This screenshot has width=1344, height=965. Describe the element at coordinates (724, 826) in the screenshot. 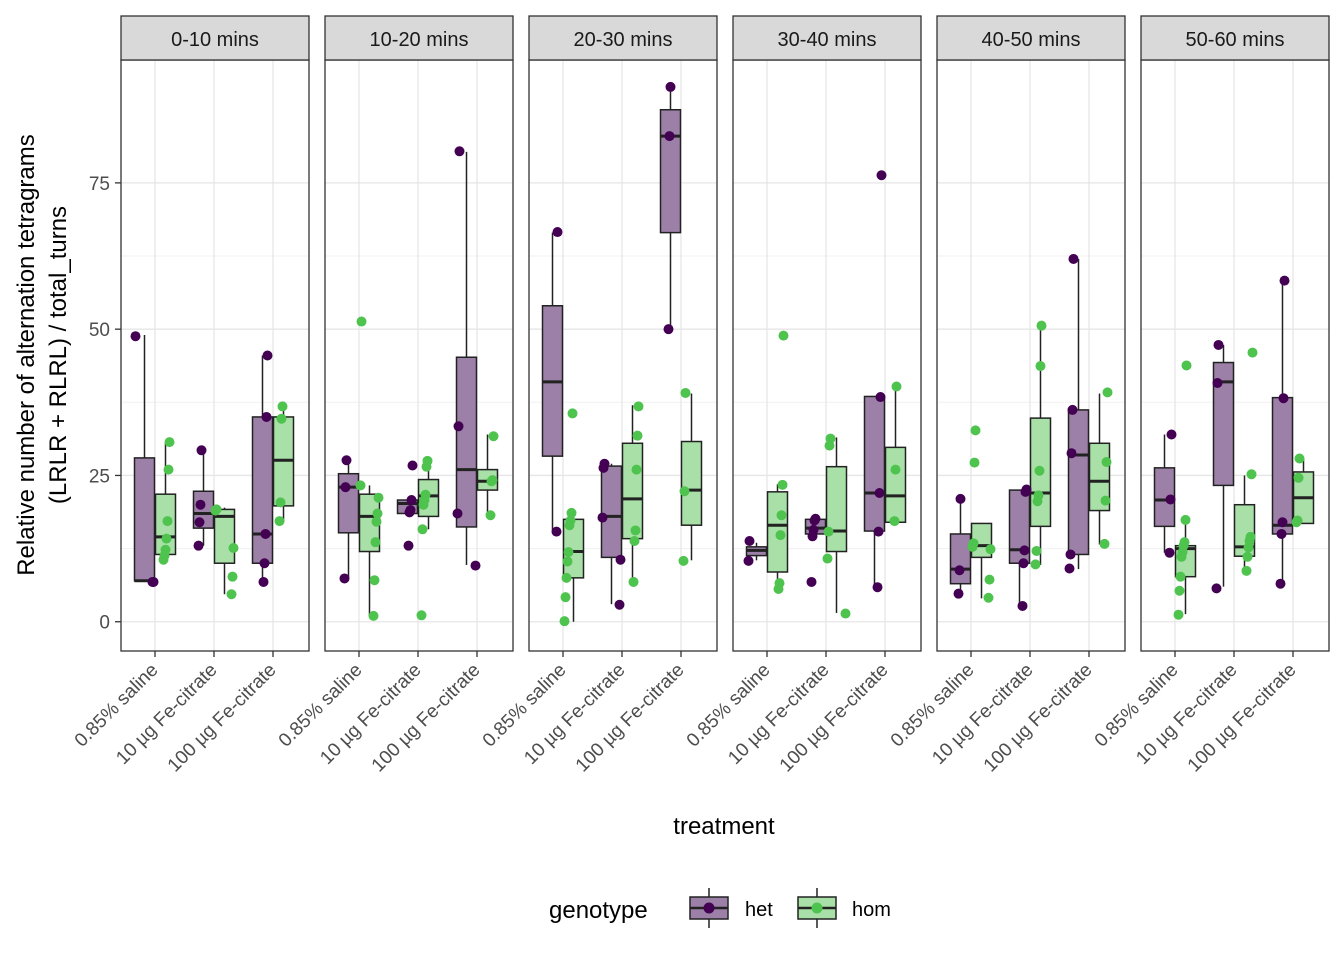

I see `x-axis-title: treatment` at that location.